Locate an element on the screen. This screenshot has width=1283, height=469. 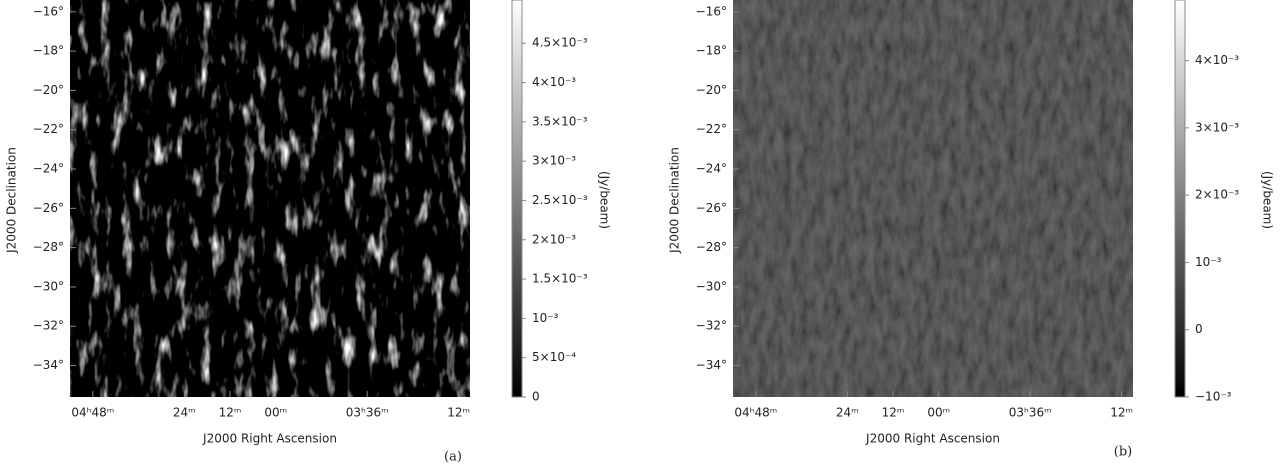
colorbar-tick-label: 4.5×10⁻³ is located at coordinates (560, 43).